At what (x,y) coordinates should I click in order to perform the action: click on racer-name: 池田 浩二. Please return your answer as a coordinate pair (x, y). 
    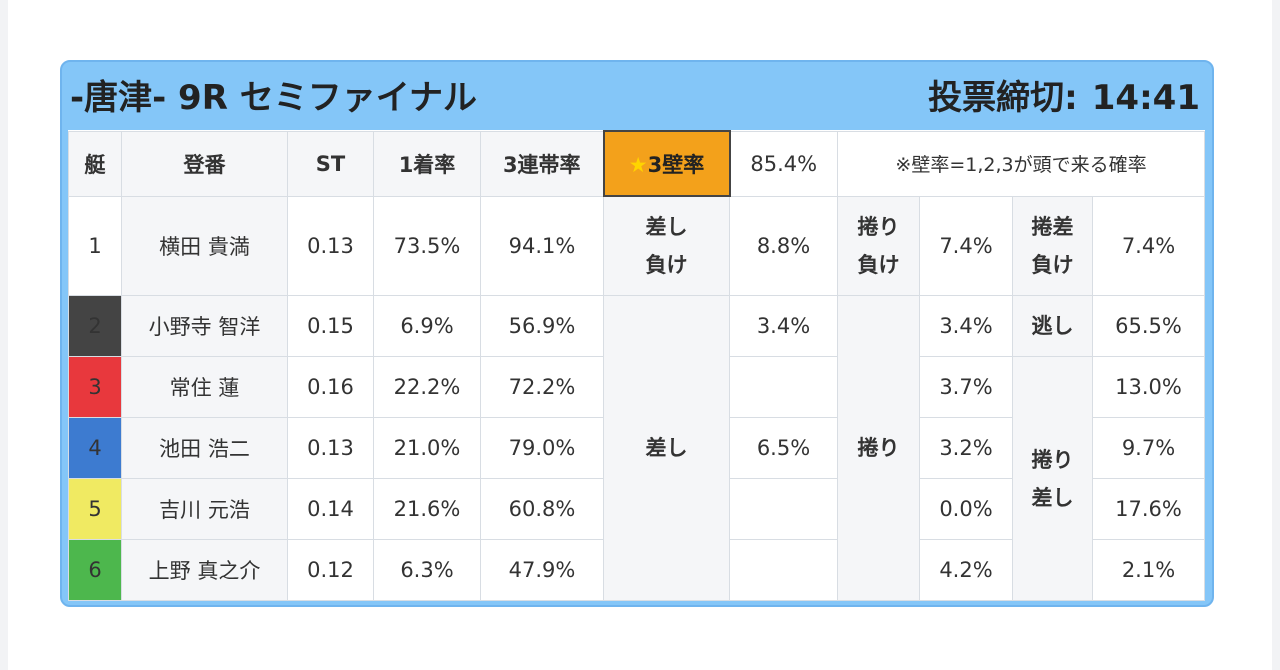
    Looking at the image, I should click on (204, 448).